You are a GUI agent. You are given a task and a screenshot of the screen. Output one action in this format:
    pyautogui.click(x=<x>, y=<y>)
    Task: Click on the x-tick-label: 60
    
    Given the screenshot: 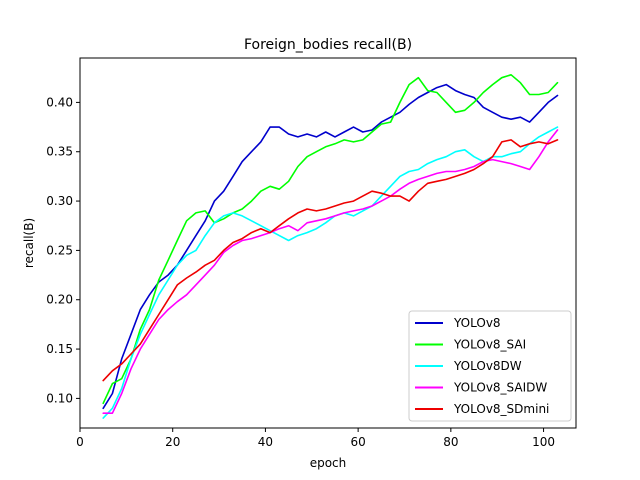 What is the action you would take?
    pyautogui.click(x=357, y=442)
    